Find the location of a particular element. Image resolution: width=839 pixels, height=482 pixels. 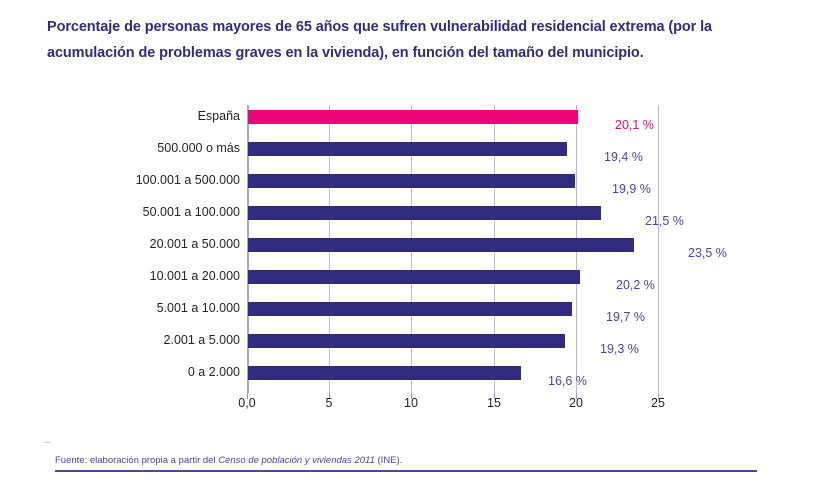

x-axis-tick-label: 15 is located at coordinates (494, 403).